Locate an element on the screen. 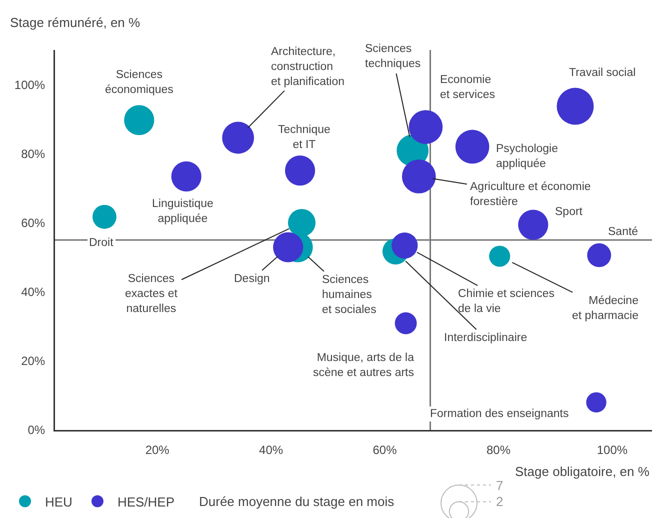 Image resolution: width=654 pixels, height=518 pixels. x-tick-label: 60% is located at coordinates (385, 449).